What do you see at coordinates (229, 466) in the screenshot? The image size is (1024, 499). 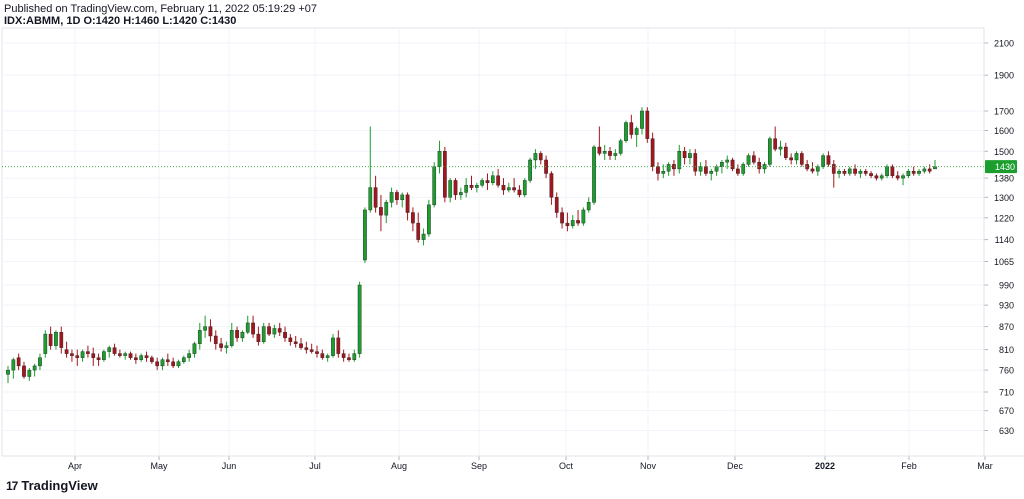 I see `x-tick-label: Jun` at bounding box center [229, 466].